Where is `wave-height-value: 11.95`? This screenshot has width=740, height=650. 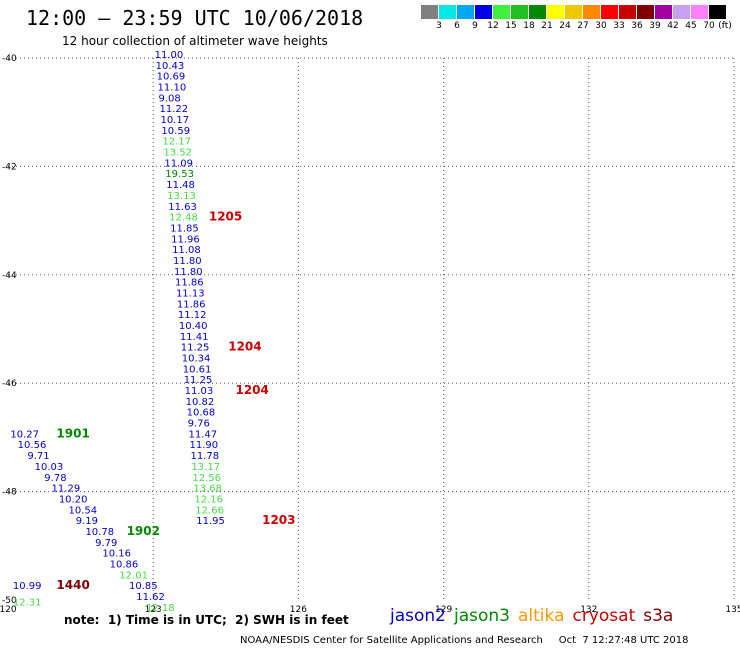
wave-height-value: 11.95 is located at coordinates (210, 521).